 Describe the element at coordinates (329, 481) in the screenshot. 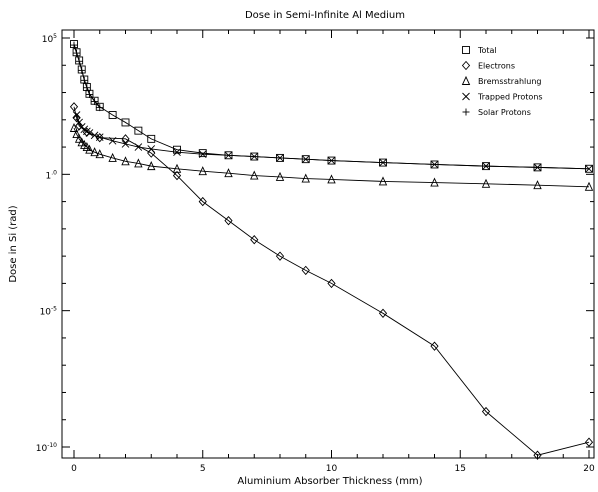

I see `x-axis-label: Aluminium Absorber Thickness (mm)` at that location.